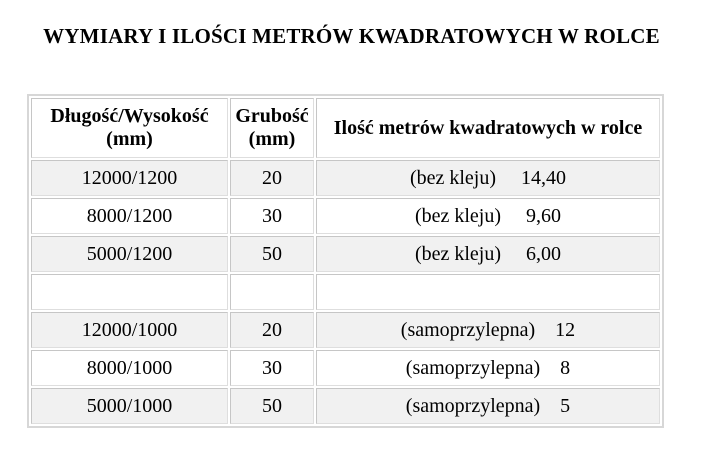 Image resolution: width=703 pixels, height=461 pixels. What do you see at coordinates (488, 216) in the screenshot?
I see `cell-square-meters: (bez kleju) 9,60` at bounding box center [488, 216].